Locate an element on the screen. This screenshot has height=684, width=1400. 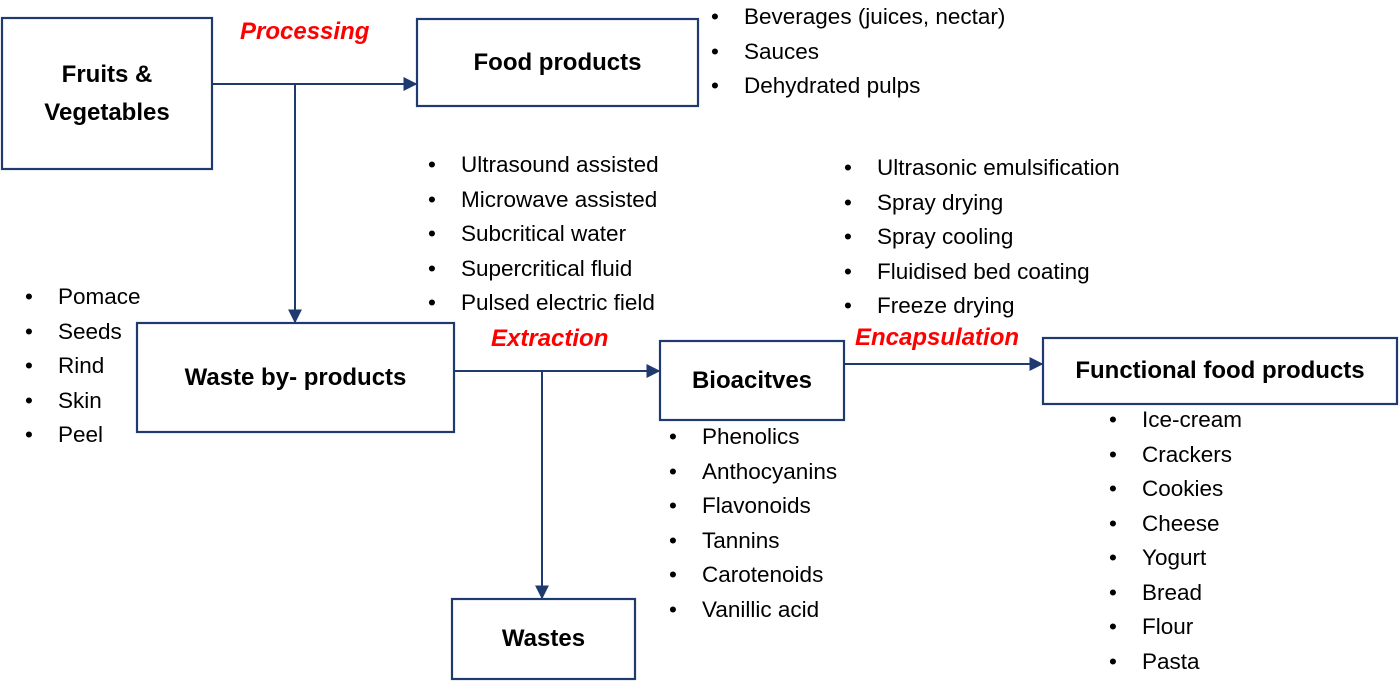
list-item: Crackers is located at coordinates (1173, 455).